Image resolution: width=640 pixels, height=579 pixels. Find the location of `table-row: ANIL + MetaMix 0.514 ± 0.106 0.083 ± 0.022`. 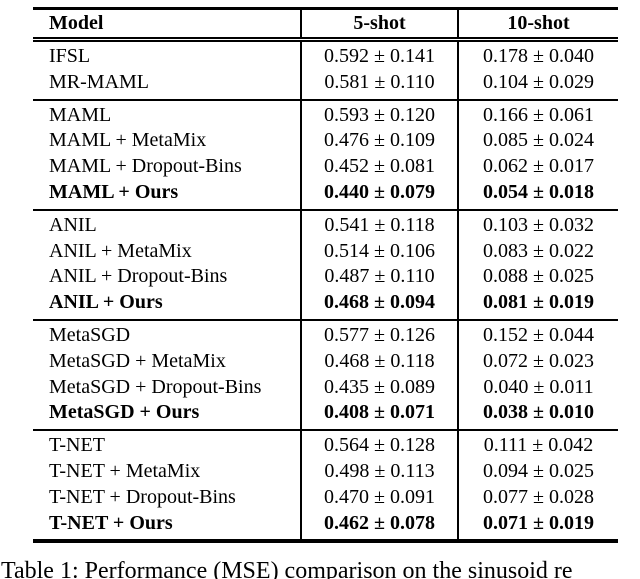

table-row: ANIL + MetaMix 0.514 ± 0.106 0.083 ± 0.022 is located at coordinates (325, 251).